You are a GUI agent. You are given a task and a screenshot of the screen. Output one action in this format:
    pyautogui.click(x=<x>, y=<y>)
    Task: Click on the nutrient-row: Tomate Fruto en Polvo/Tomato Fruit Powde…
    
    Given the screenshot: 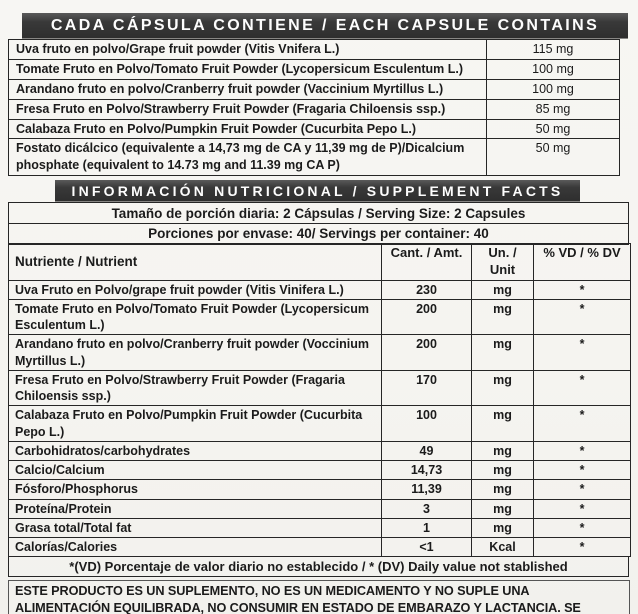 What is the action you would take?
    pyautogui.click(x=319, y=317)
    